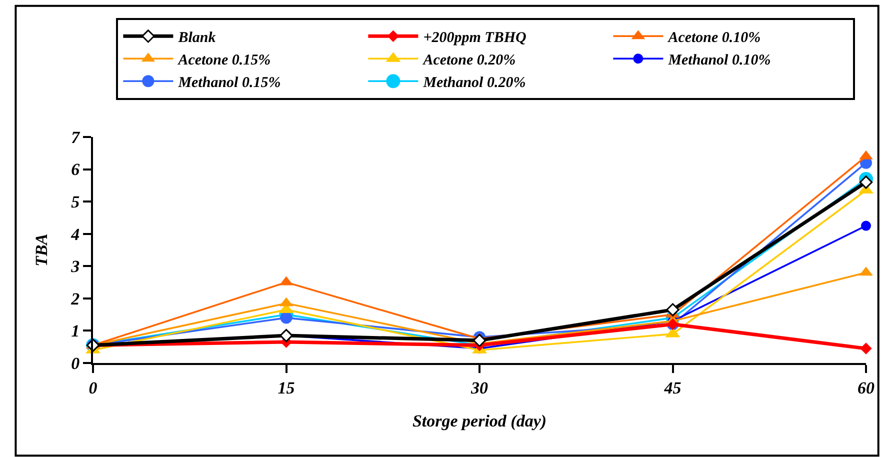 The height and width of the screenshot is (457, 887). Describe the element at coordinates (866, 388) in the screenshot. I see `x-tick-label: 60` at that location.